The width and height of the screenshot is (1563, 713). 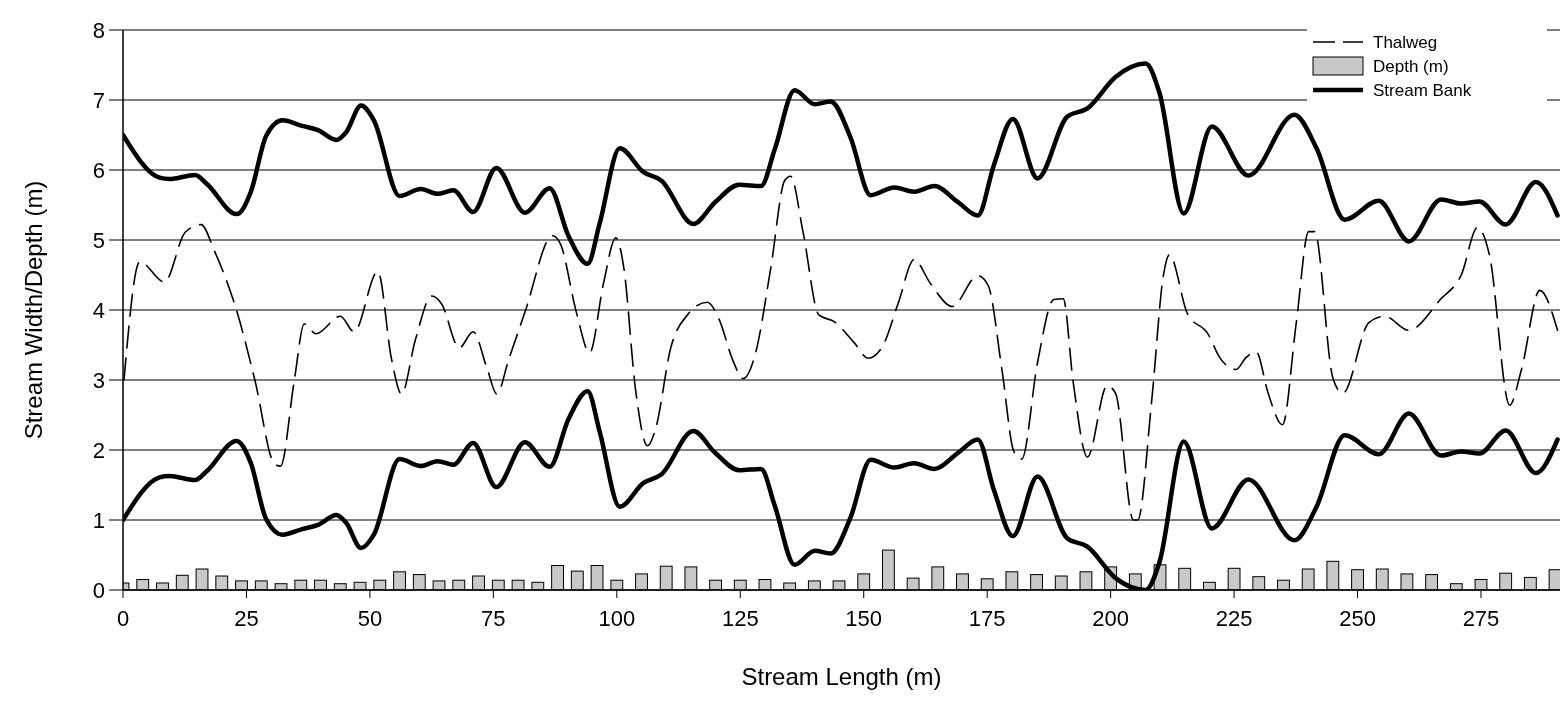 What do you see at coordinates (1110, 618) in the screenshot?
I see `x-tick-label: 200` at bounding box center [1110, 618].